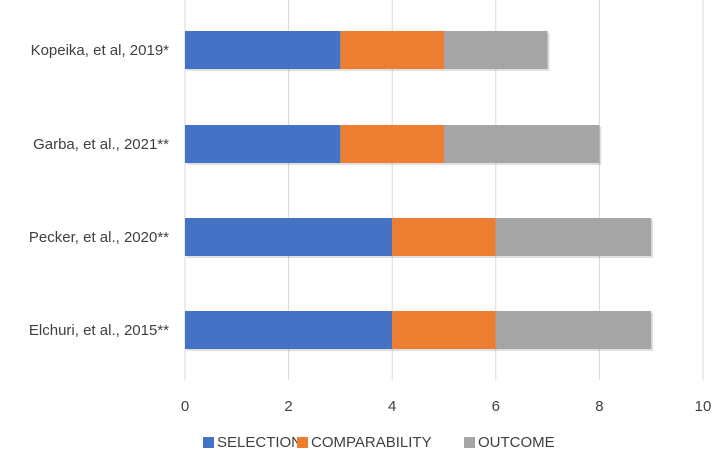  Describe the element at coordinates (446, 406) in the screenshot. I see `x-axis-ticks: 0 2 4 6 8 10` at that location.